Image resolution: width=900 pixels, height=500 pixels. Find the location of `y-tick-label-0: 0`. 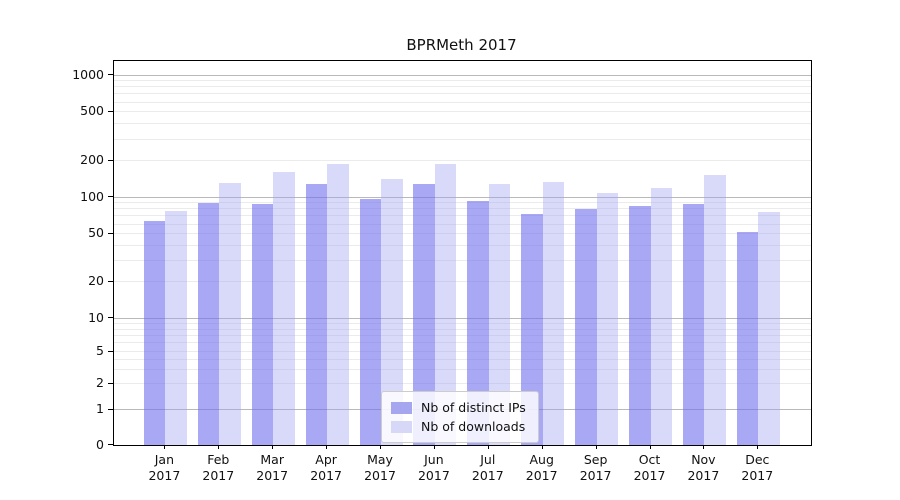

y-tick-label-0: 0 is located at coordinates (100, 444).